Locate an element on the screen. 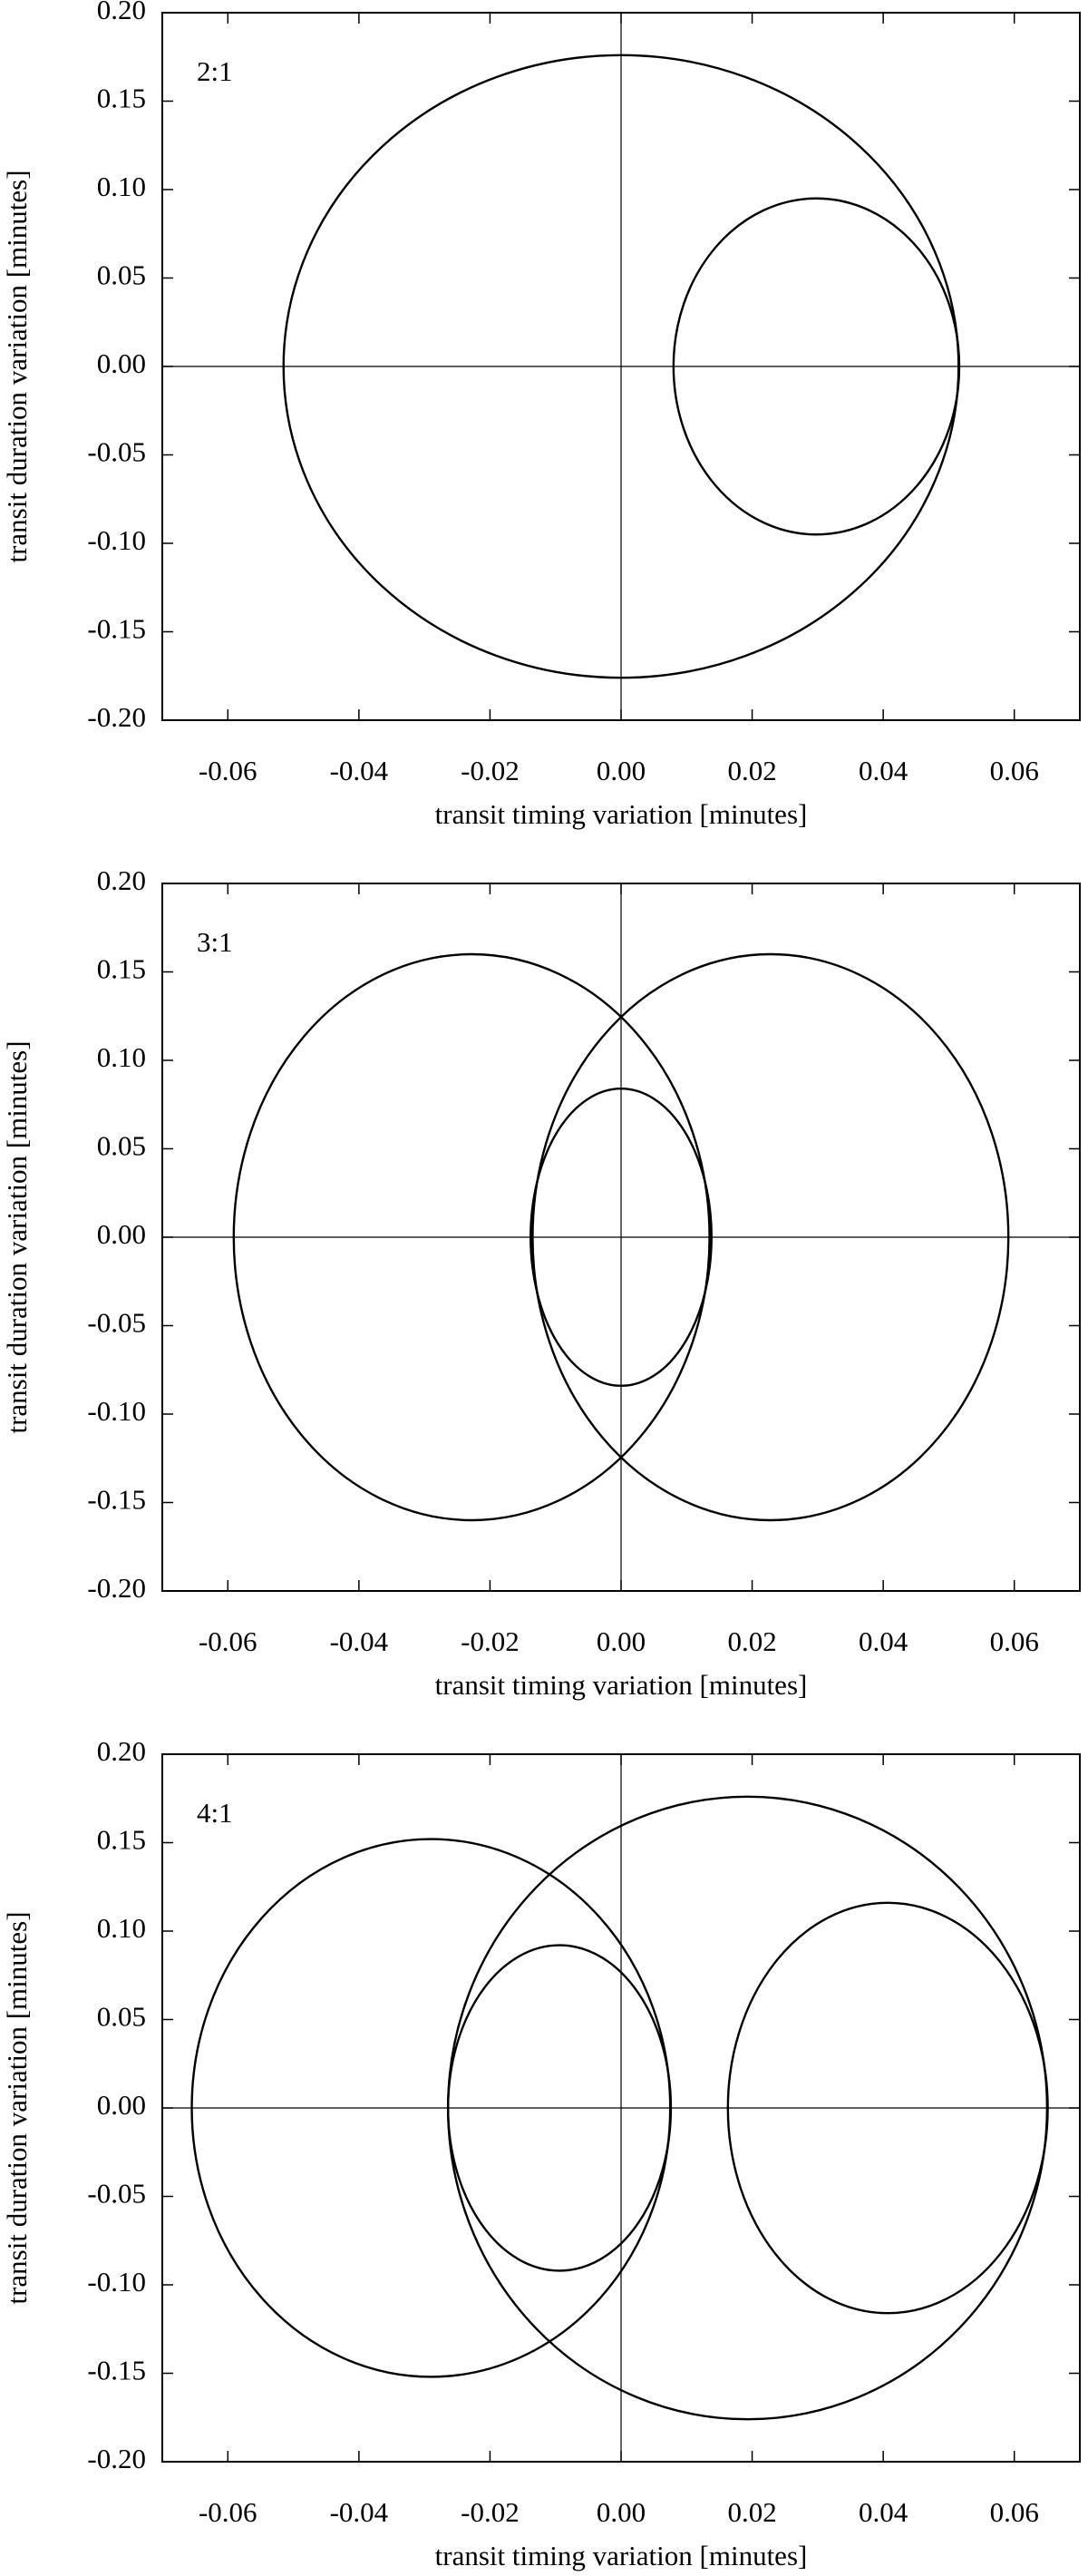 The width and height of the screenshot is (1088, 2576). annotation: 3:1 is located at coordinates (215, 942).